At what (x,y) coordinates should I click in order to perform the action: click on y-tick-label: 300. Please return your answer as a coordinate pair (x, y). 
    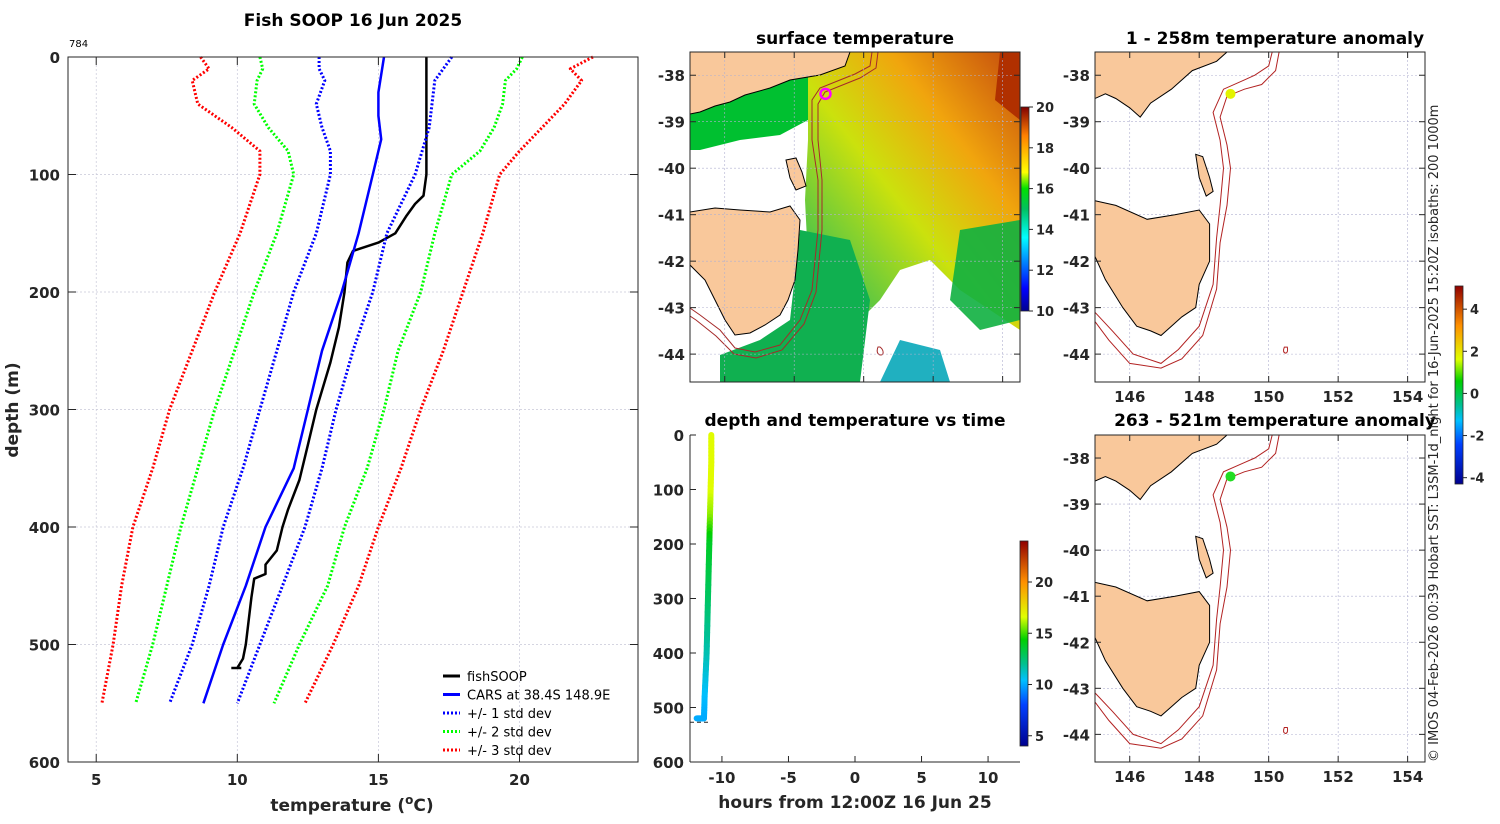
    Looking at the image, I should click on (44, 411).